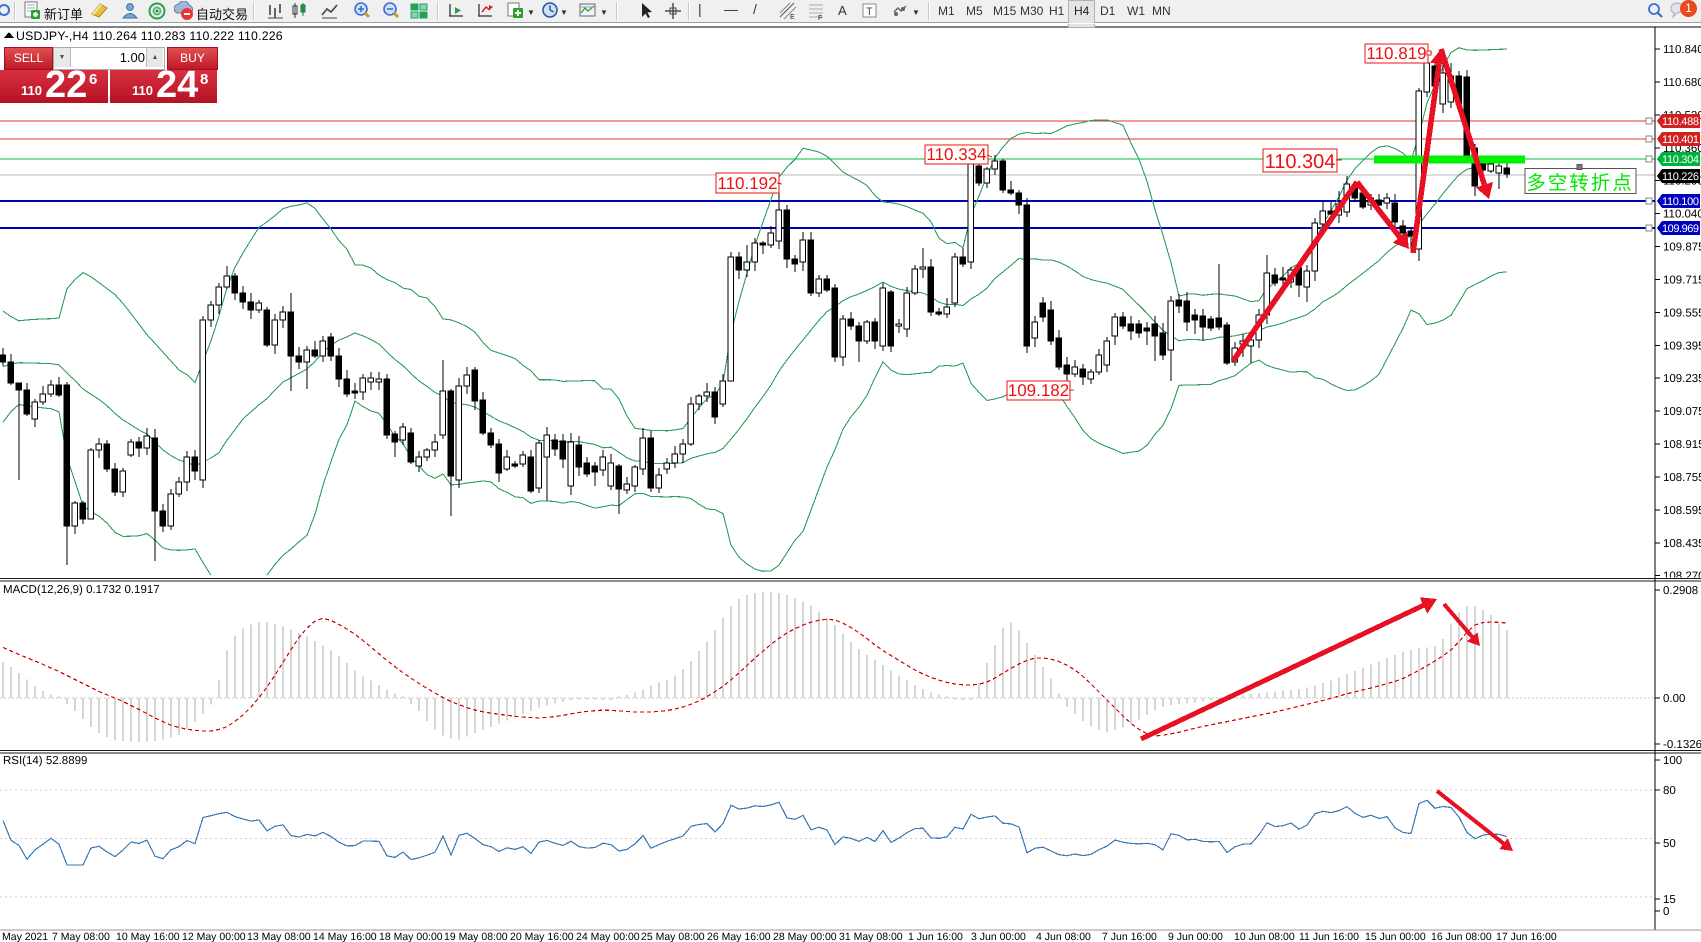  What do you see at coordinates (1129, 936) in the screenshot?
I see `svg-text: 7 Jun 16:00` at bounding box center [1129, 936].